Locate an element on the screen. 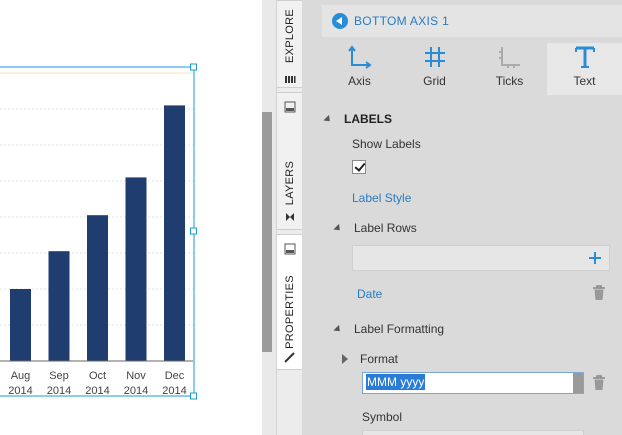 The image size is (622, 435). layers-icon is located at coordinates (290, 217).